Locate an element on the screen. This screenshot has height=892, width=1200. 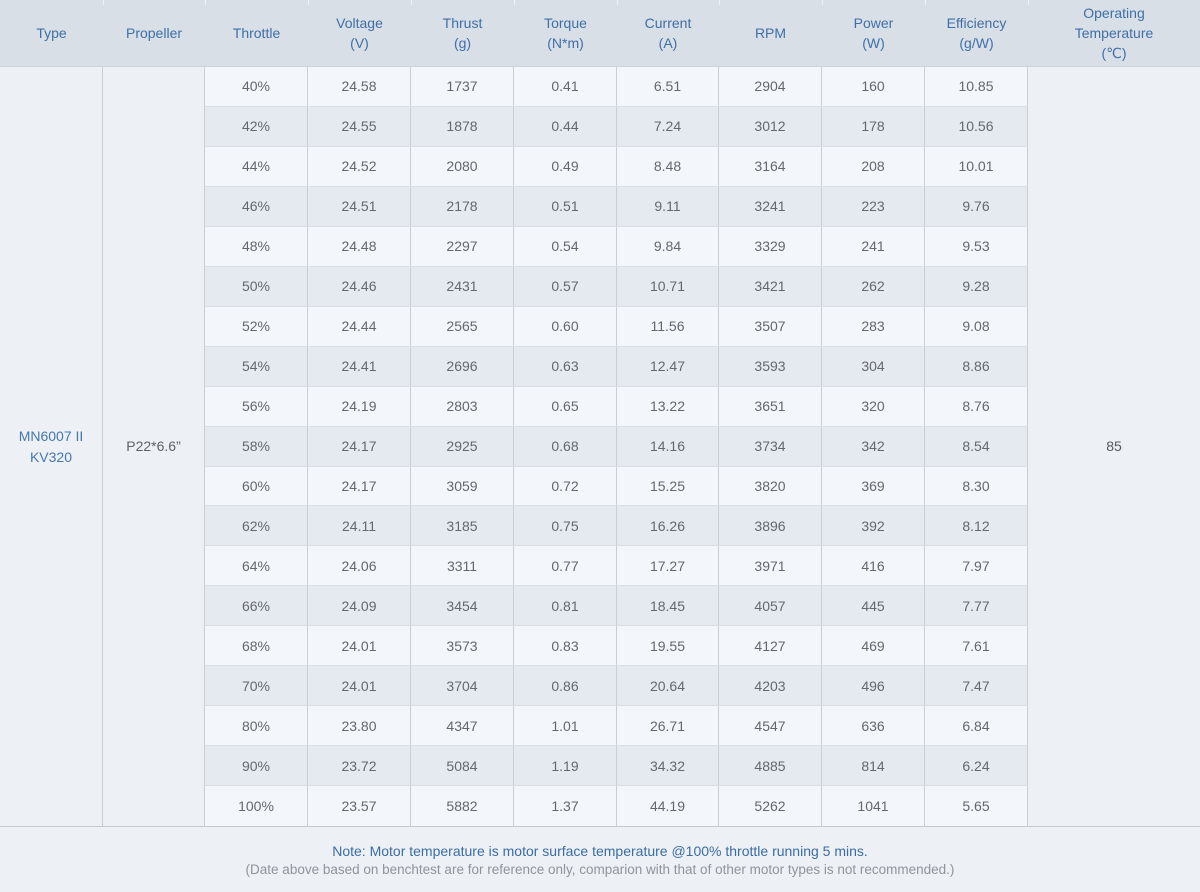
cell-power: 283 is located at coordinates (873, 326).